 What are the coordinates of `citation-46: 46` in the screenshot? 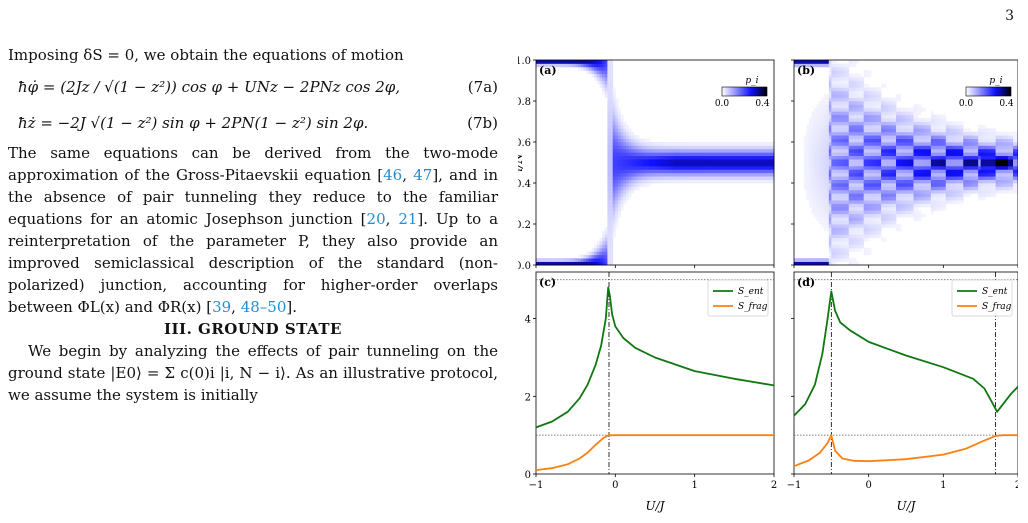 It's located at (393, 175).